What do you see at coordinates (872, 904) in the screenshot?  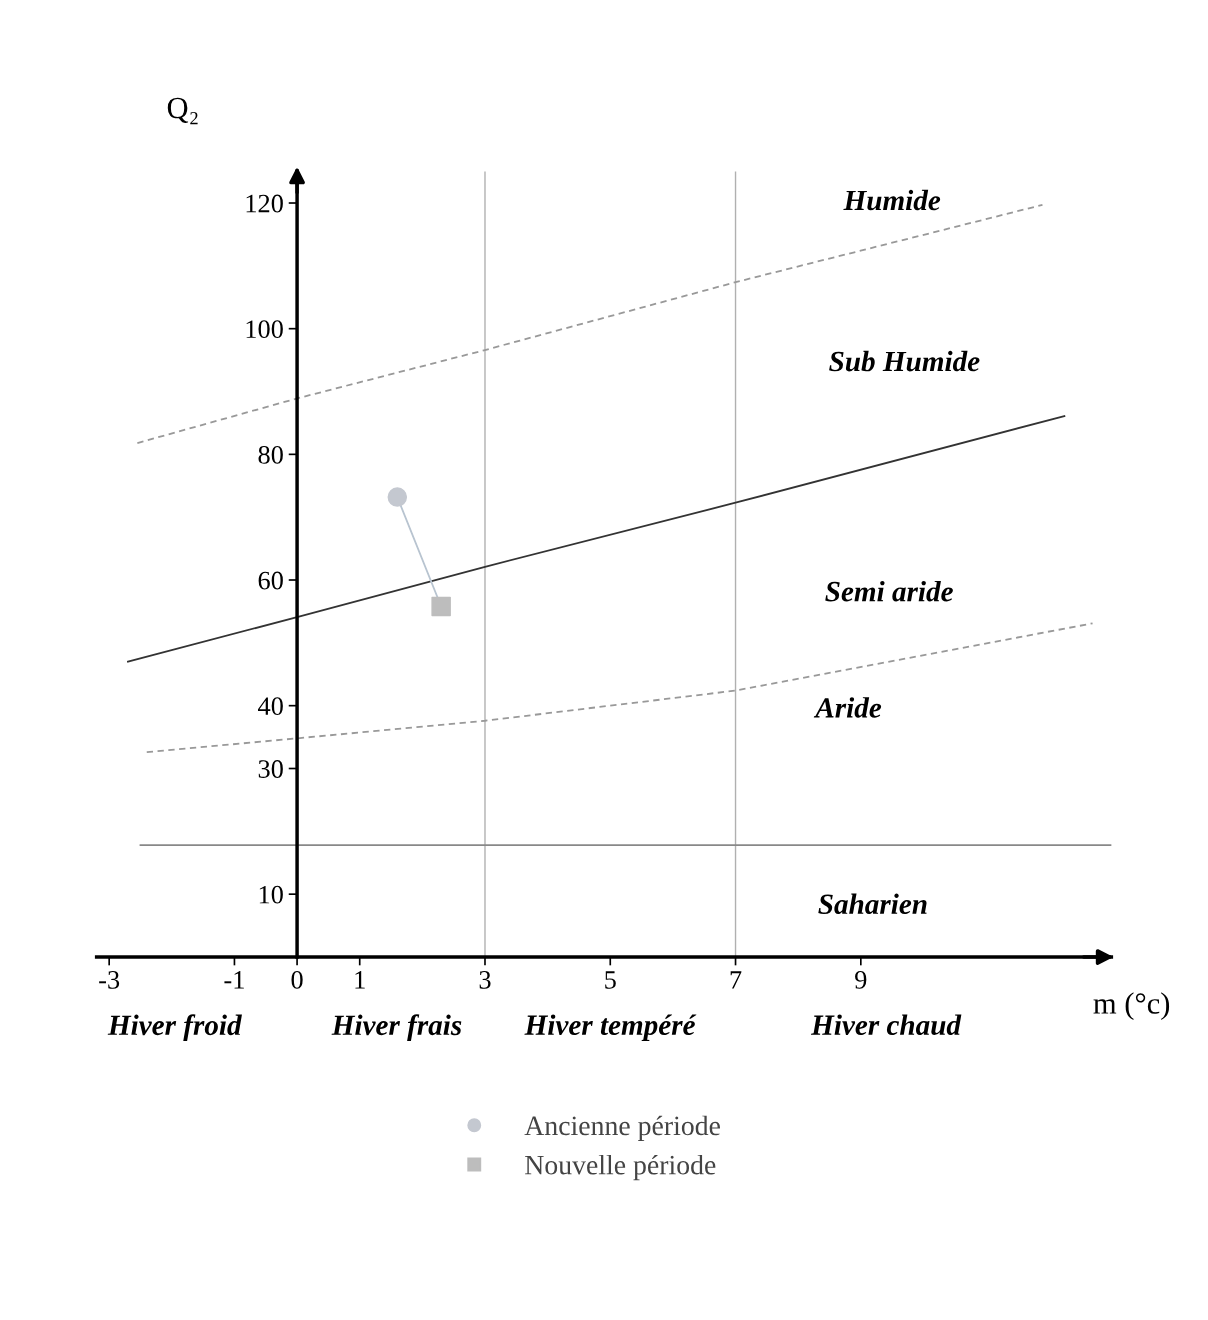 I see `annotation: Saharien` at bounding box center [872, 904].